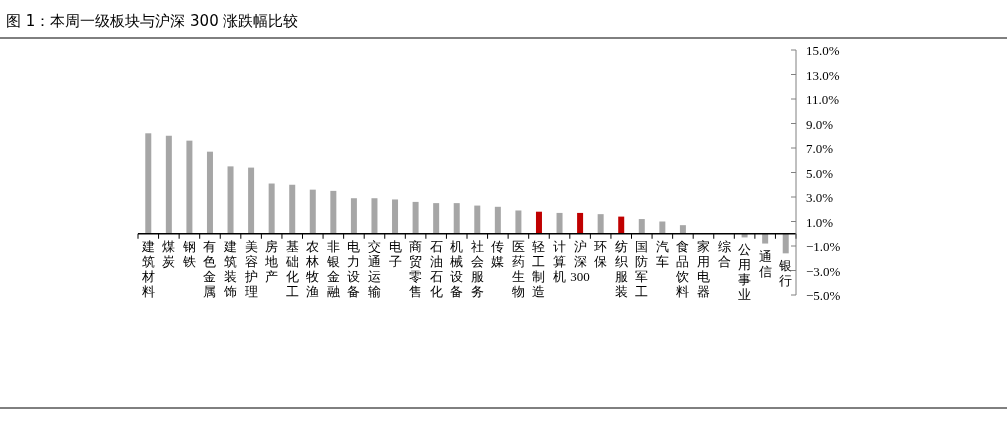 Image resolution: width=1007 pixels, height=436 pixels. What do you see at coordinates (188, 253) in the screenshot?
I see `x-tick-label: 钢铁` at bounding box center [188, 253].